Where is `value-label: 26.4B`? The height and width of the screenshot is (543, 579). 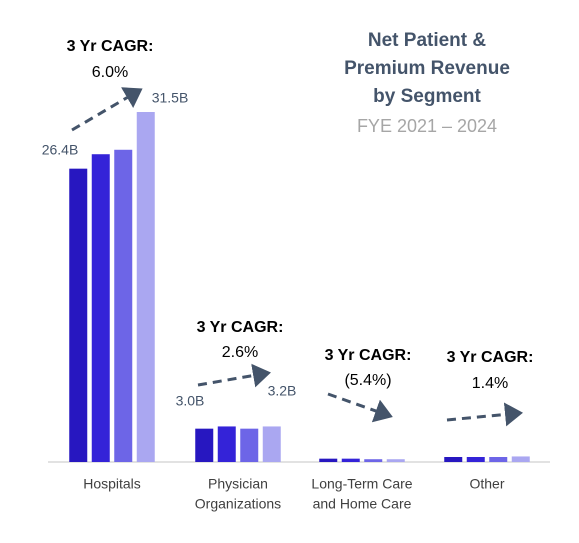 value-label: 26.4B is located at coordinates (60, 150).